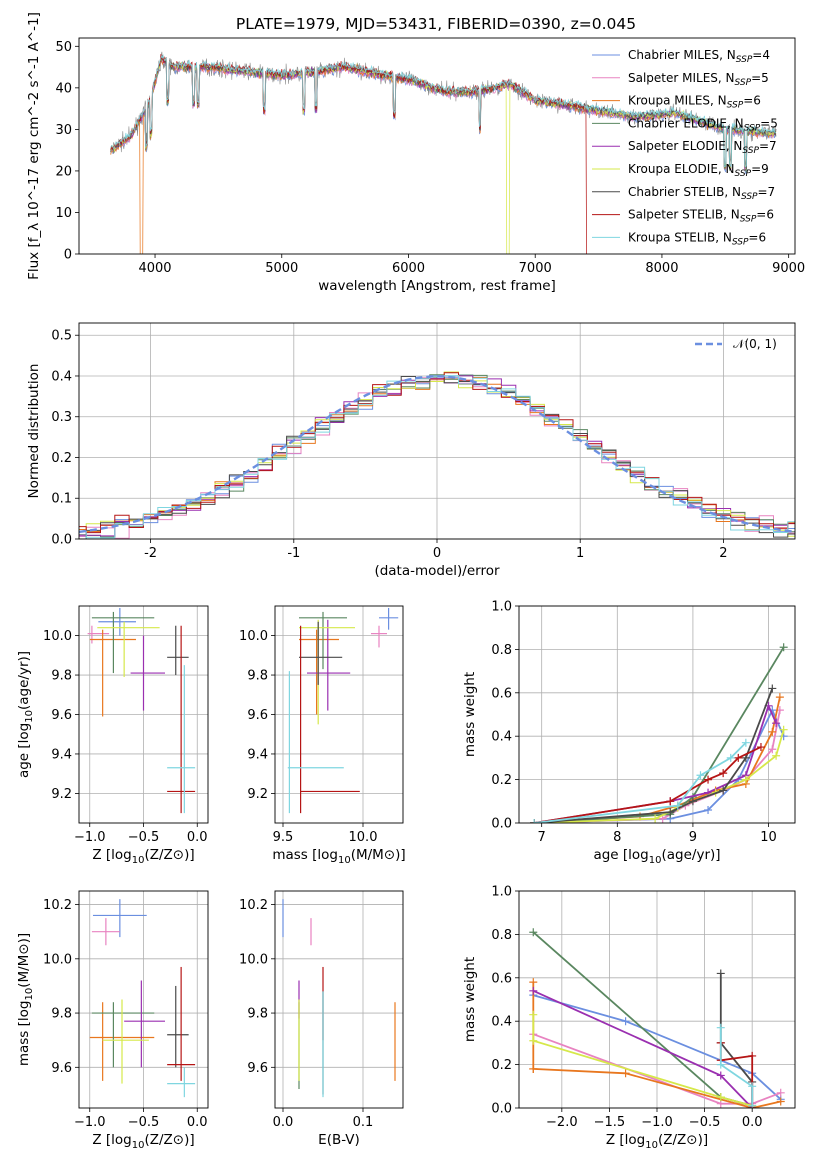 The image size is (819, 1170). What do you see at coordinates (61, 336) in the screenshot?
I see `y-tick-label: 0.5` at bounding box center [61, 336].